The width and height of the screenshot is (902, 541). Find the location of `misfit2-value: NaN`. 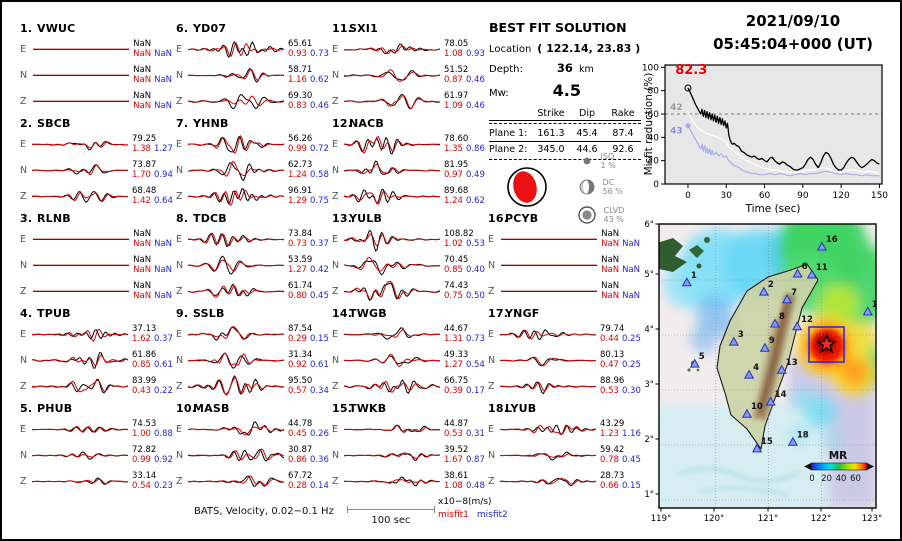

misfit2-value: NaN is located at coordinates (631, 270).